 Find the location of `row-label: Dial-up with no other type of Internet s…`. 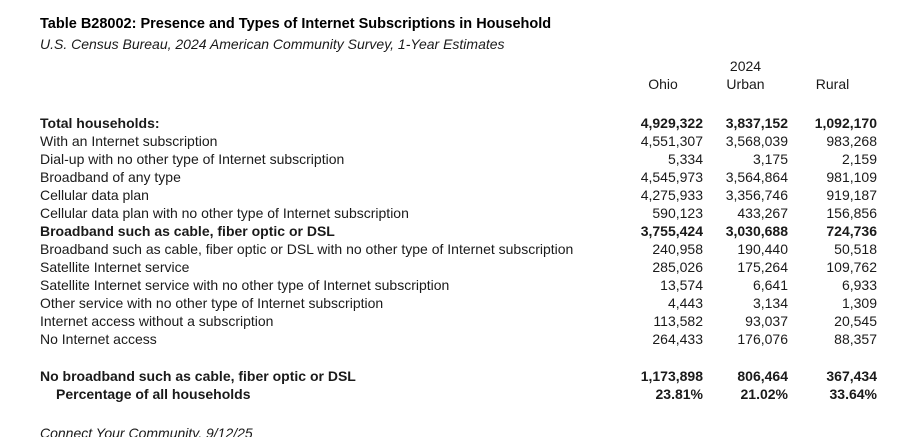

row-label: Dial-up with no other type of Internet s… is located at coordinates (192, 159).